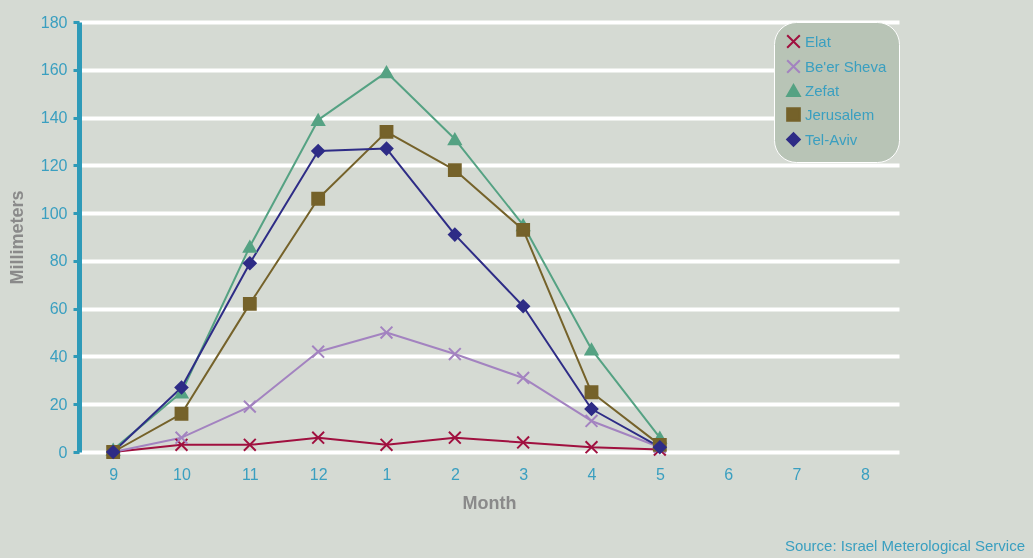 This screenshot has width=1033, height=558. What do you see at coordinates (840, 114) in the screenshot?
I see `legend-label: Jerusalem` at bounding box center [840, 114].